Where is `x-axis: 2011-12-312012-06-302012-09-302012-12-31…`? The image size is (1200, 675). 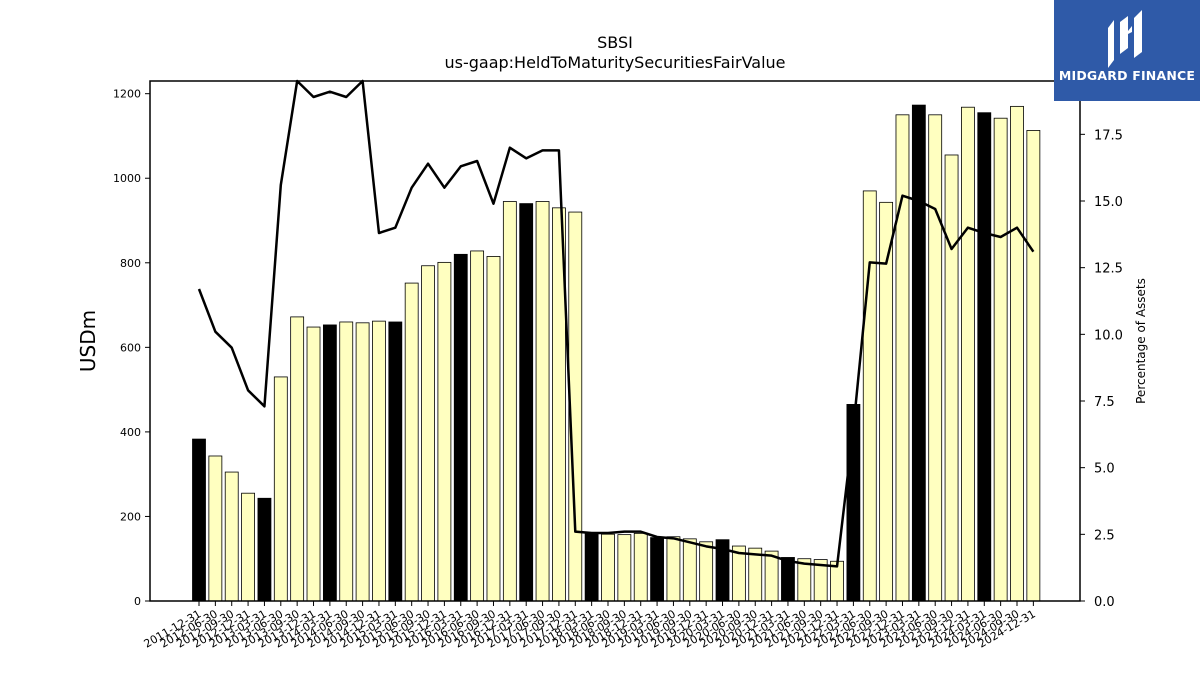
x-axis: 2011-12-312012-06-302012-09-302012-12-31… is located at coordinates (590, 626).